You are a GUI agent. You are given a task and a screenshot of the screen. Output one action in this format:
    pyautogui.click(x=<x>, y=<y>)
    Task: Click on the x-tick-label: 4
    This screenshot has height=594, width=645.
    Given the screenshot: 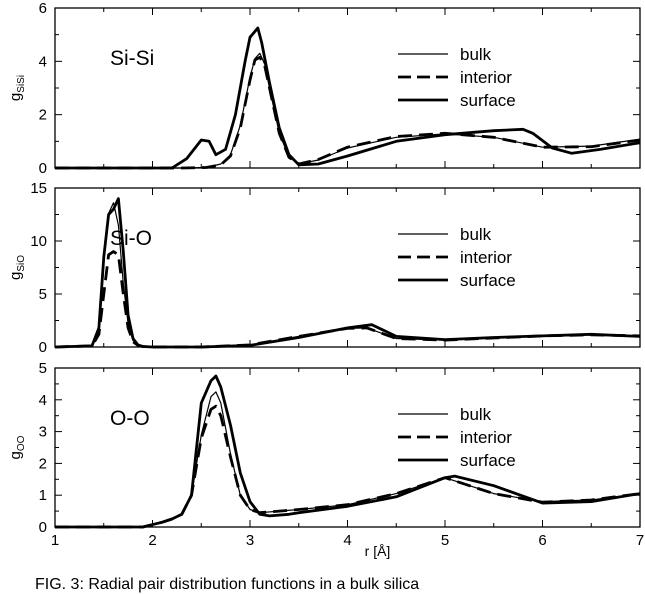 What is the action you would take?
    pyautogui.click(x=347, y=540)
    